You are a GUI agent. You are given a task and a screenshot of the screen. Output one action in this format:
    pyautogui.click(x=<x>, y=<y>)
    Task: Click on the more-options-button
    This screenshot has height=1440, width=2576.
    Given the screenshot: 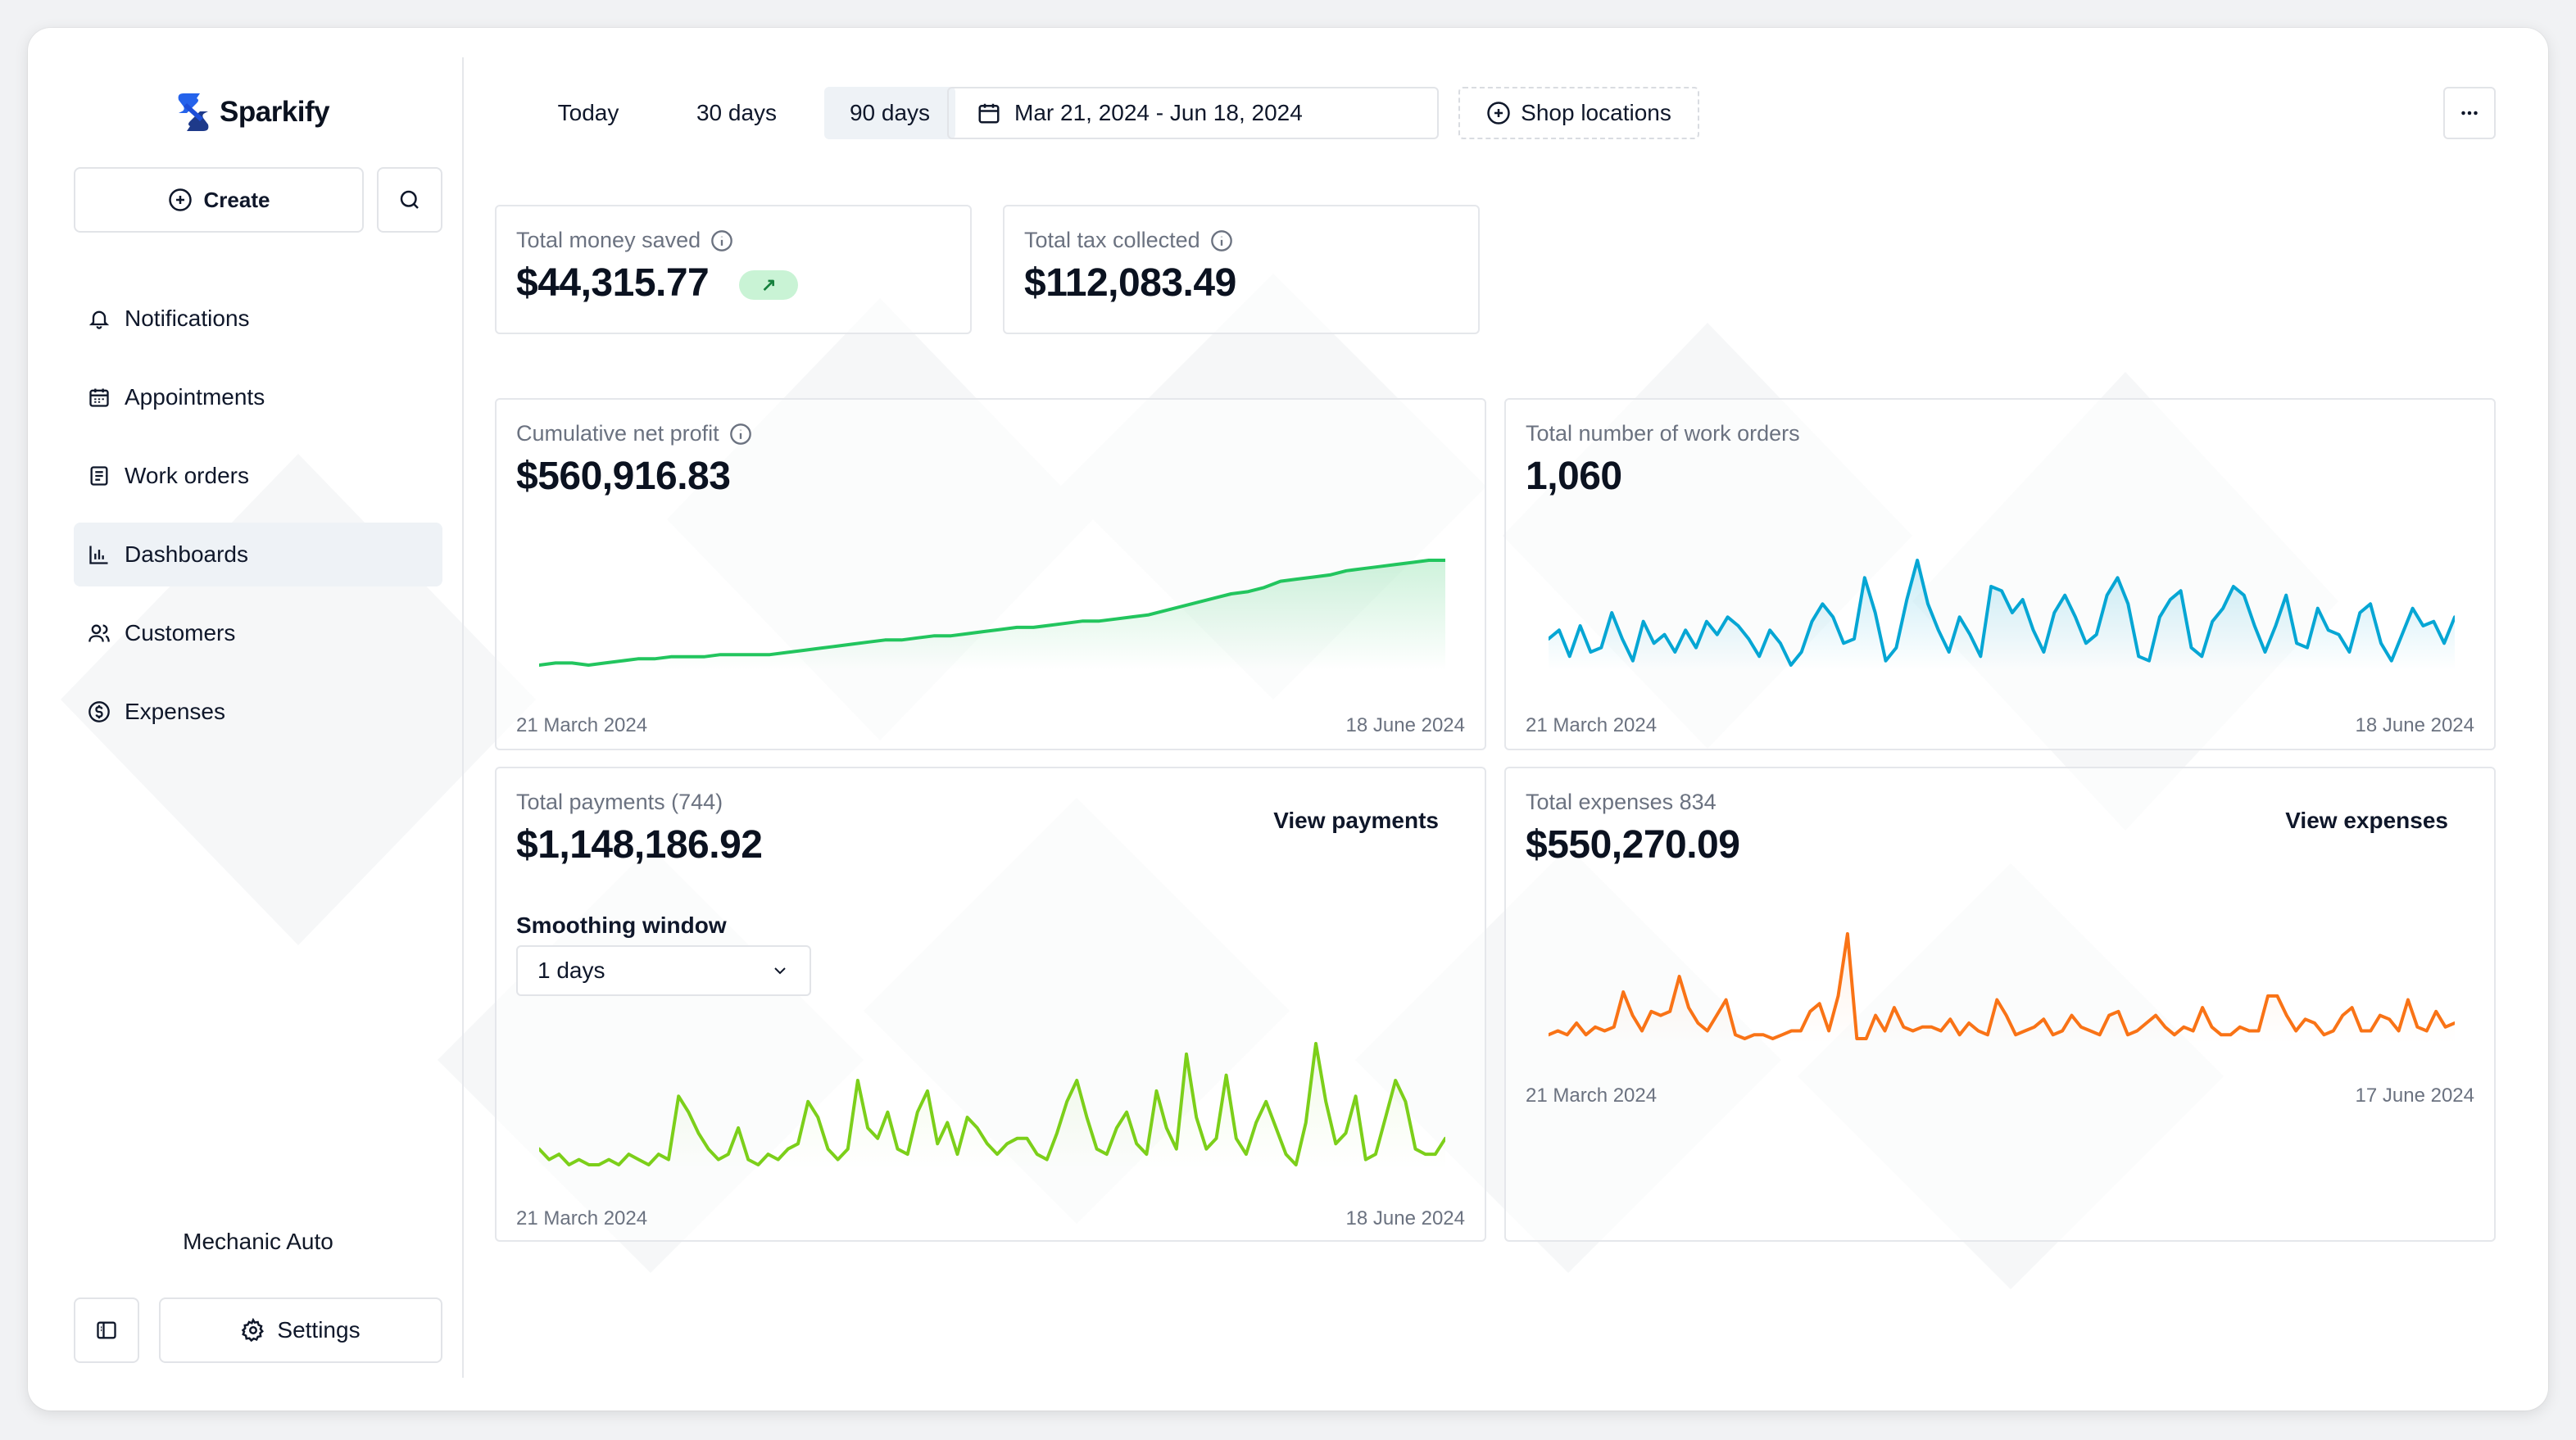 What is the action you would take?
    pyautogui.click(x=2469, y=113)
    